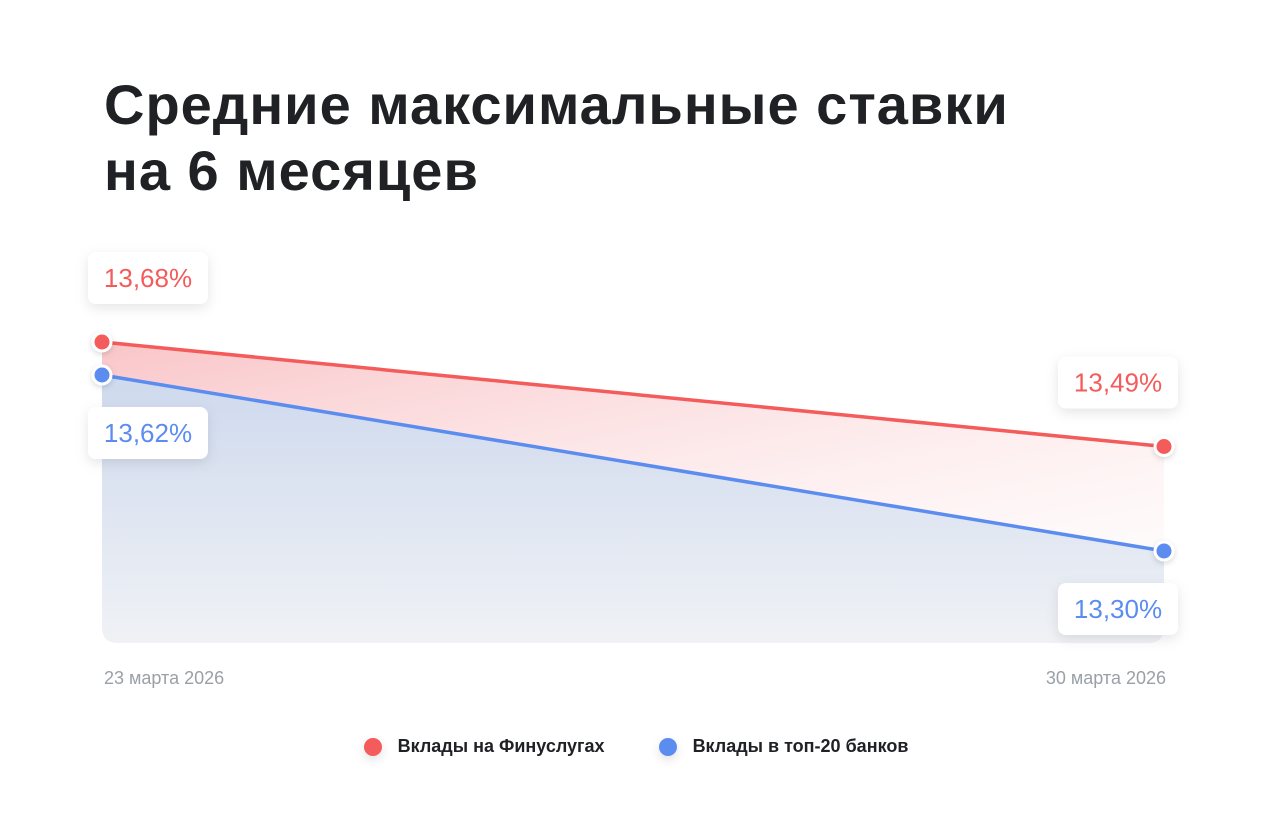 The image size is (1272, 839). What do you see at coordinates (654, 138) in the screenshot?
I see `chart-title: Средние максимальные ставки на 6 месяцев` at bounding box center [654, 138].